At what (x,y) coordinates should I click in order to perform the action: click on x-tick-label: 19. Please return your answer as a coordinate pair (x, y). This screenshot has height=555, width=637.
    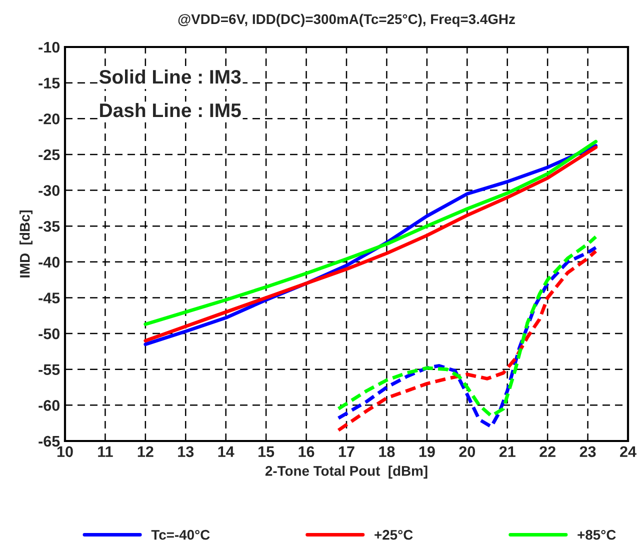
    Looking at the image, I should click on (427, 452).